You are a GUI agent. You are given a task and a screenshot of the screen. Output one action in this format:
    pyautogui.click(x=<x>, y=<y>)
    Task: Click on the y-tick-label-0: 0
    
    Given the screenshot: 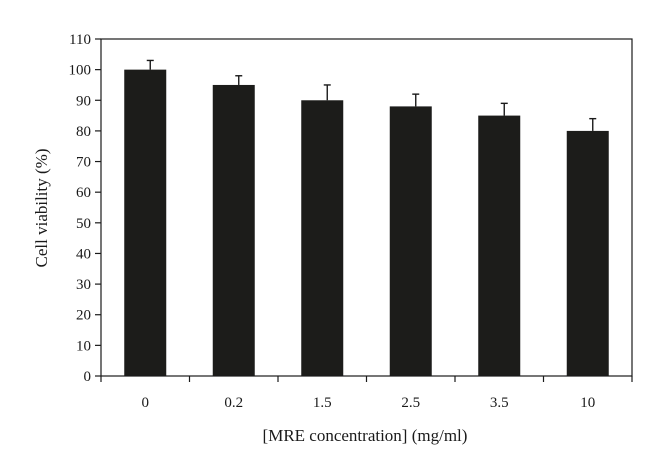 What is the action you would take?
    pyautogui.click(x=88, y=377)
    